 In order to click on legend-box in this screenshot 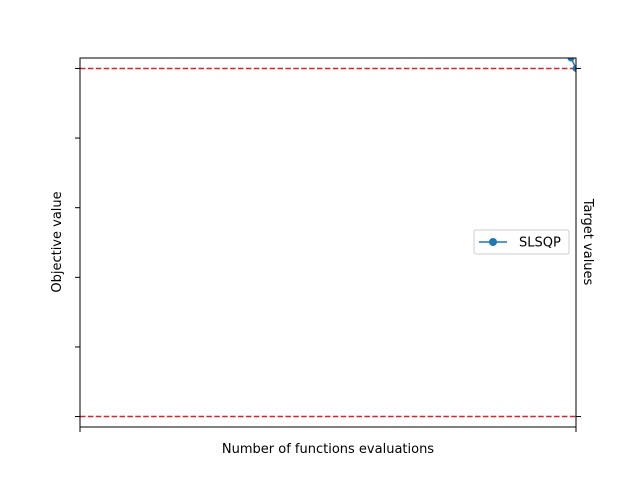, I will do `click(521, 242)`.